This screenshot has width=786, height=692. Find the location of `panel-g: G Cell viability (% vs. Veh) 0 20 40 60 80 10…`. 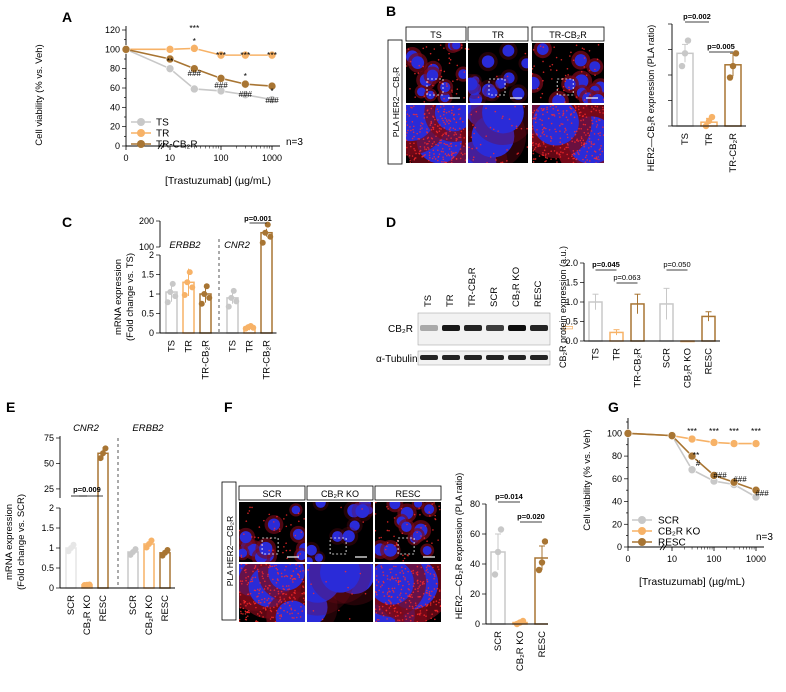

panel-g: G Cell viability (% vs. Veh) 0 20 40 60 80 10… is located at coordinates (667, 543).